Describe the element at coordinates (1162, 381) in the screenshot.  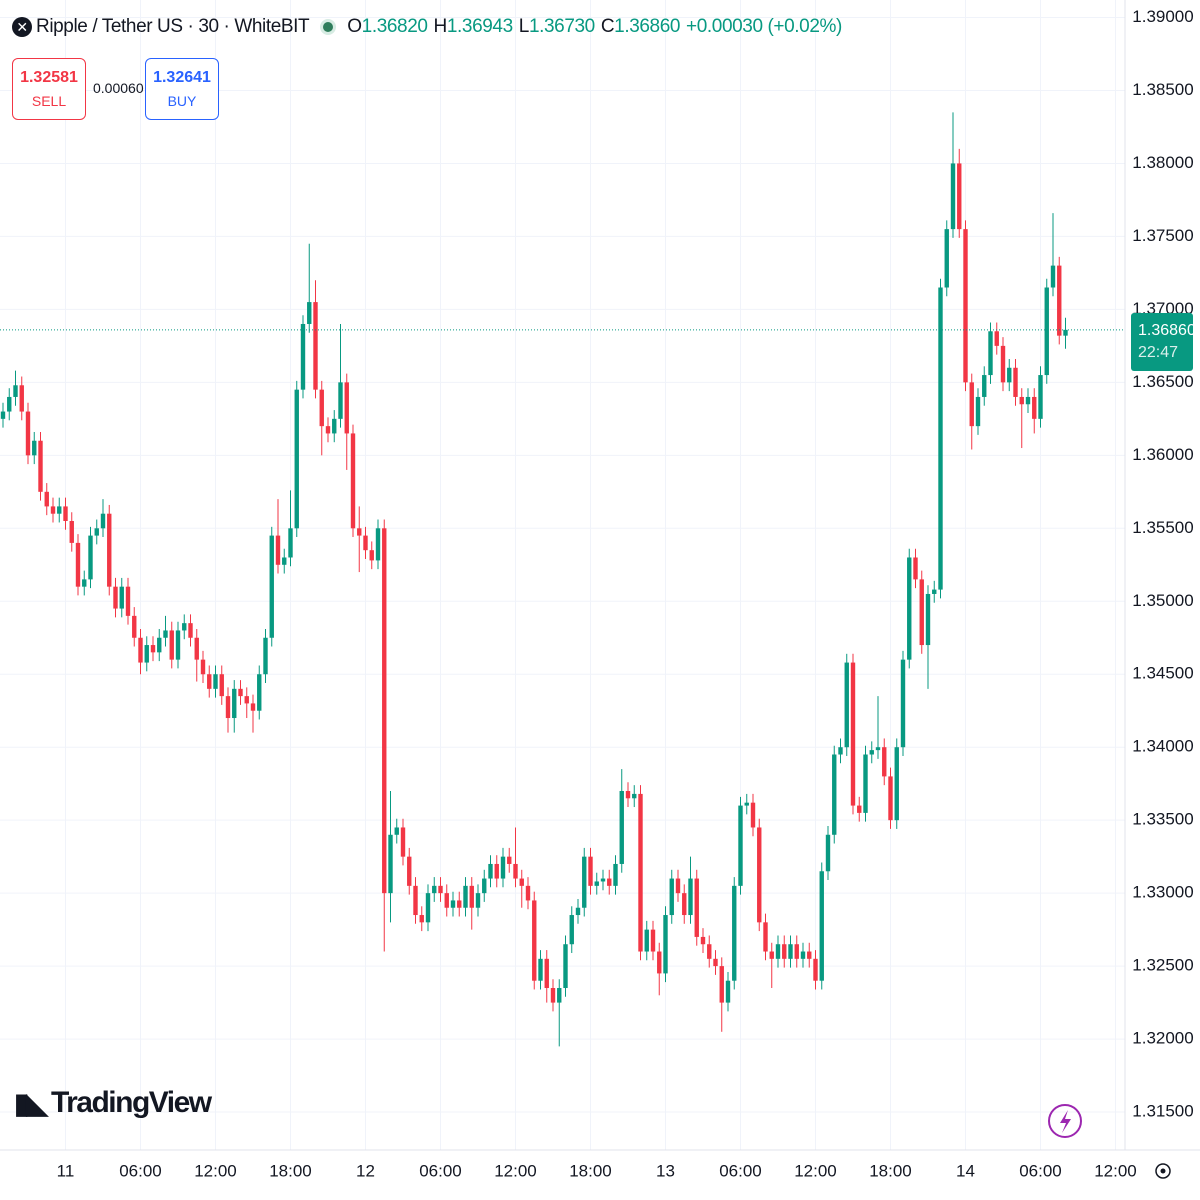
I see `y-tick-label: 1.36500` at that location.